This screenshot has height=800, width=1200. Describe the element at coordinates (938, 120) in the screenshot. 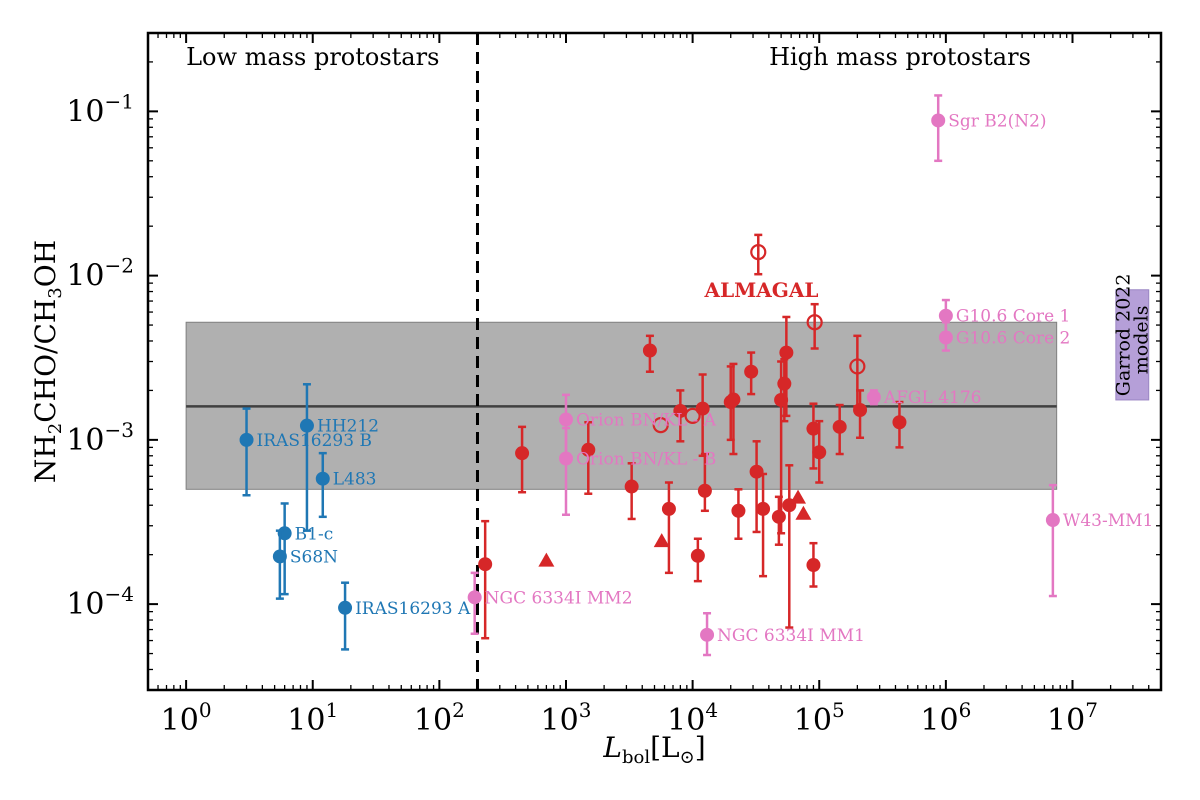

I see `sgr-b2-n2-point` at that location.